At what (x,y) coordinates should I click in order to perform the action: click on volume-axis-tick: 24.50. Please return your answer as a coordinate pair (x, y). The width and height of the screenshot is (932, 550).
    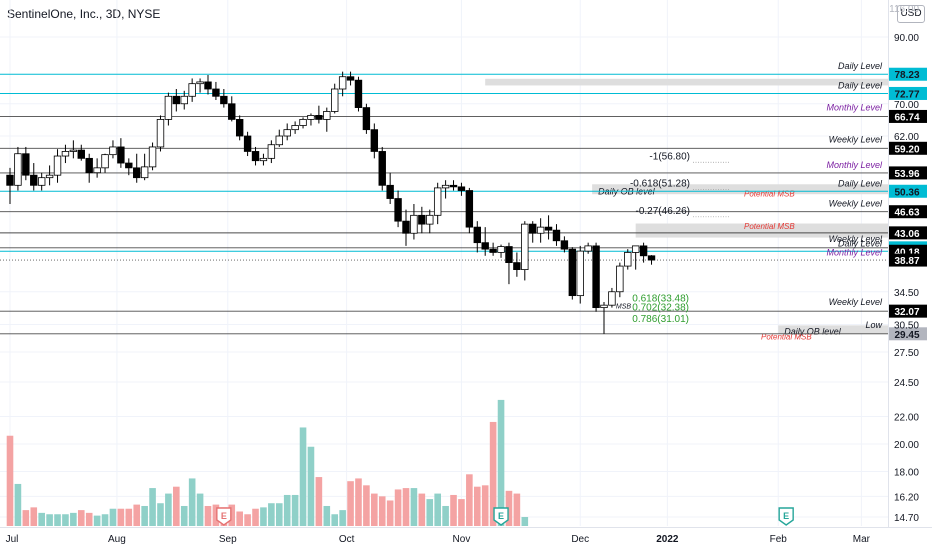
    Looking at the image, I should click on (906, 383).